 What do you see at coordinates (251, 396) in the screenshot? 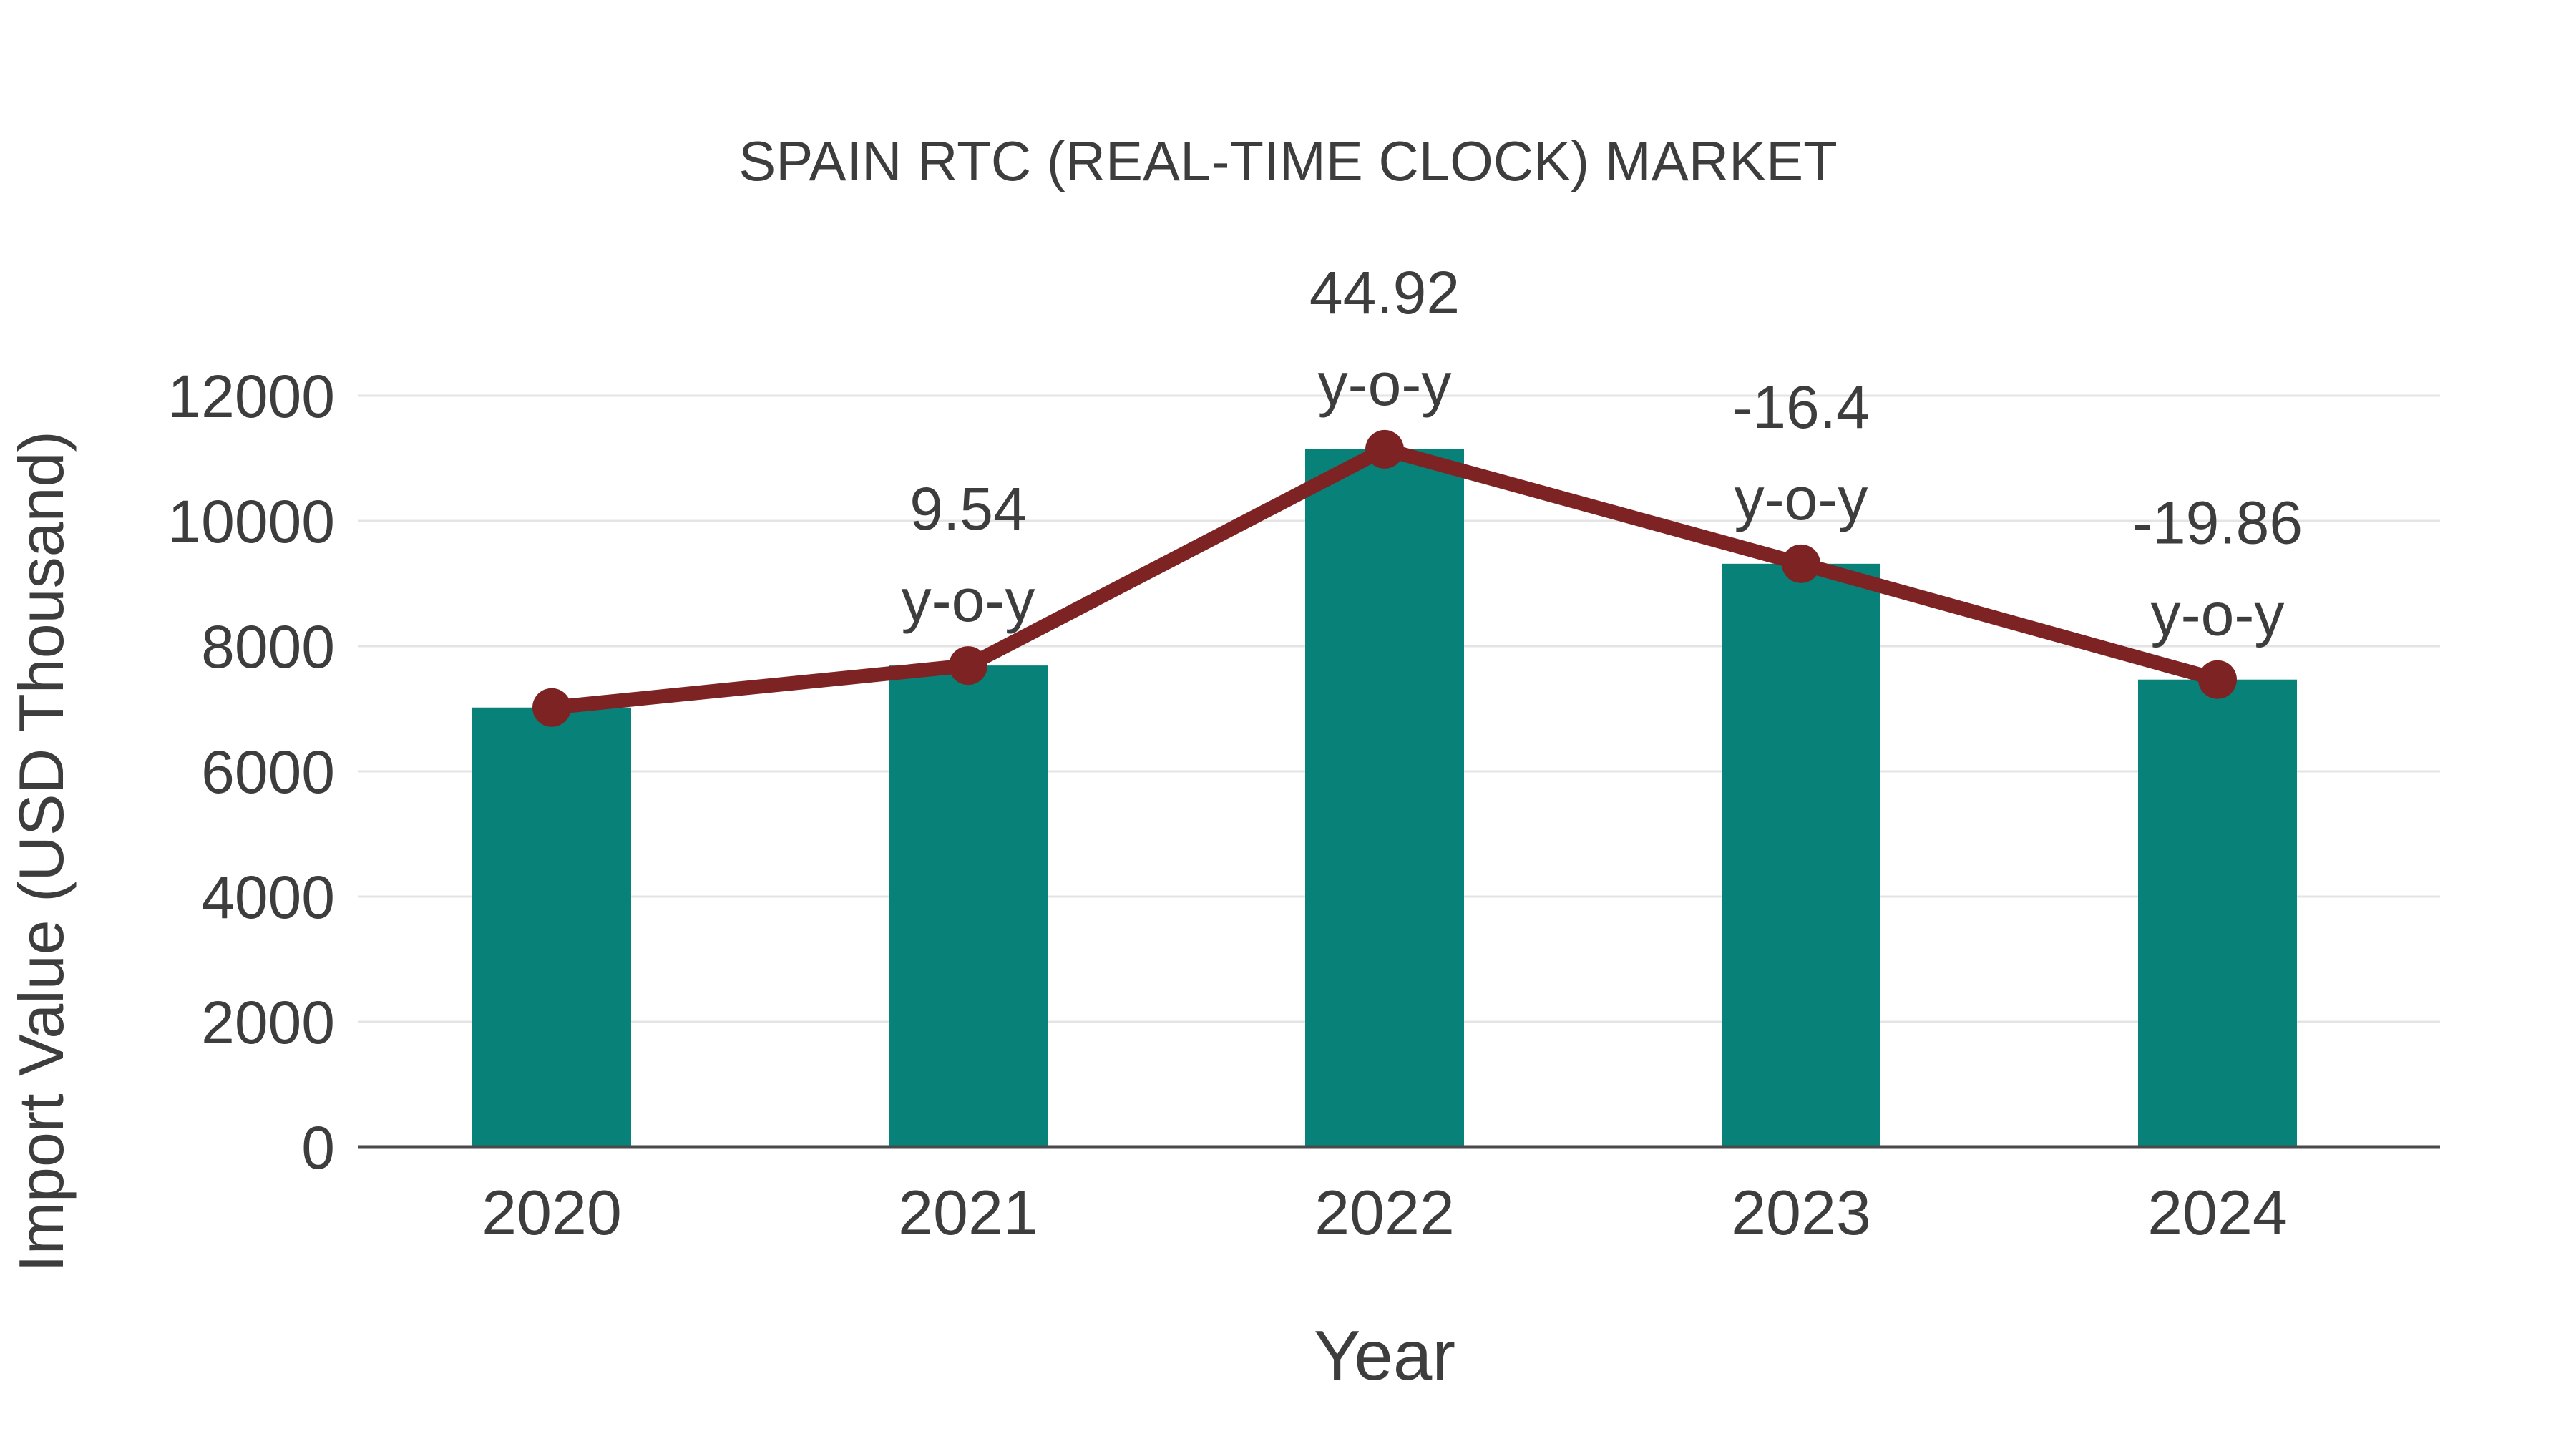
I see `y-tick-label: 12000` at bounding box center [251, 396].